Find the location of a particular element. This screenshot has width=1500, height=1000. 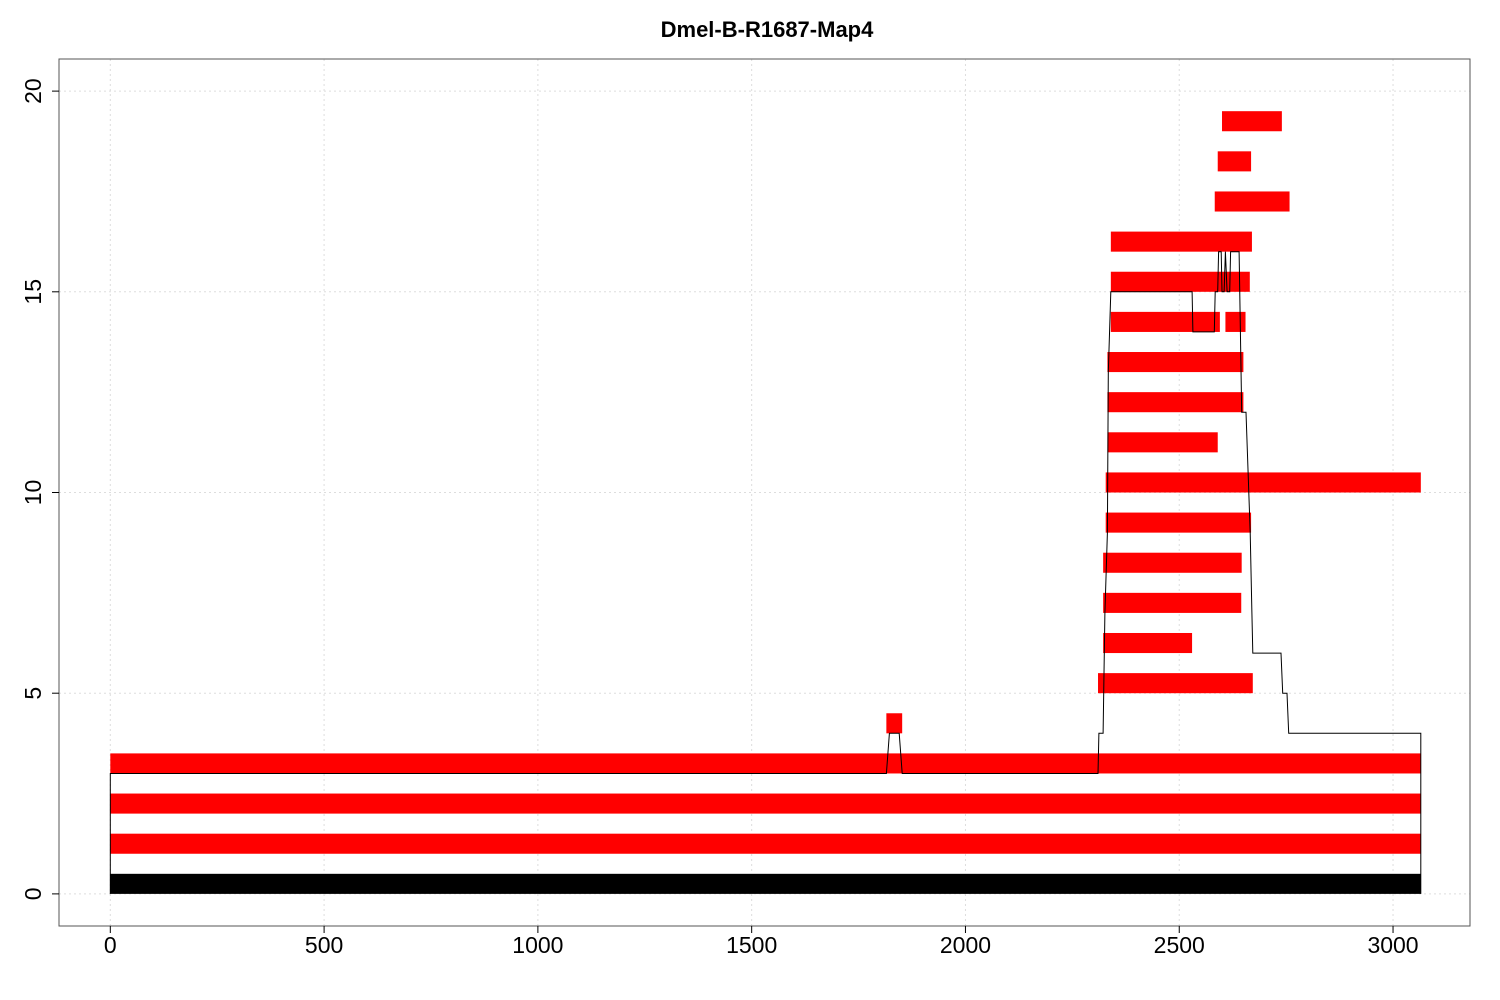

y-tick-label: 5 is located at coordinates (33, 693).